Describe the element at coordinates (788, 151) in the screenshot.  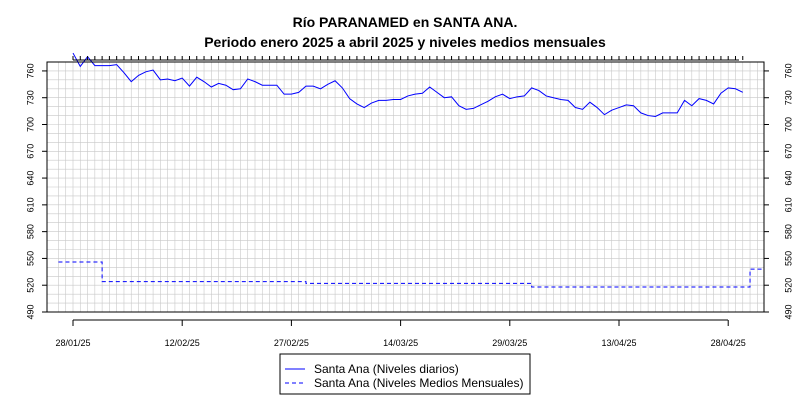
I see `y-tick-label-right: 670` at that location.